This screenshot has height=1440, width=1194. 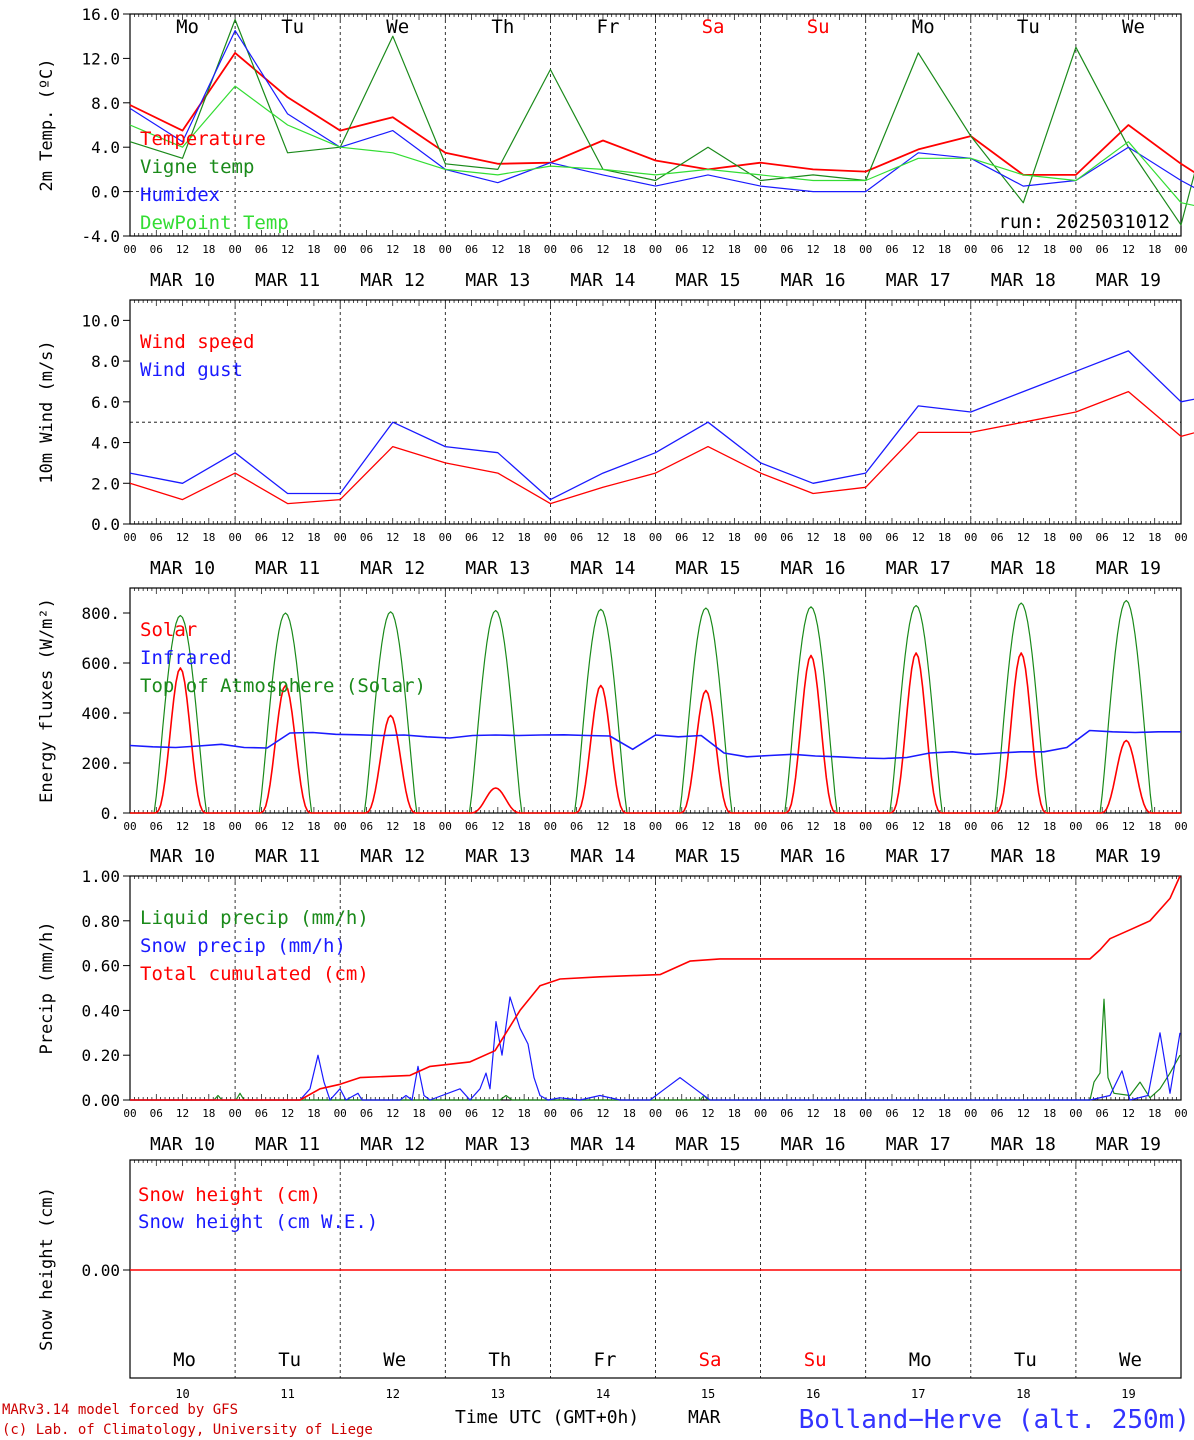 I want to click on legend-entry: Total cumulated (cm), so click(x=254, y=974).